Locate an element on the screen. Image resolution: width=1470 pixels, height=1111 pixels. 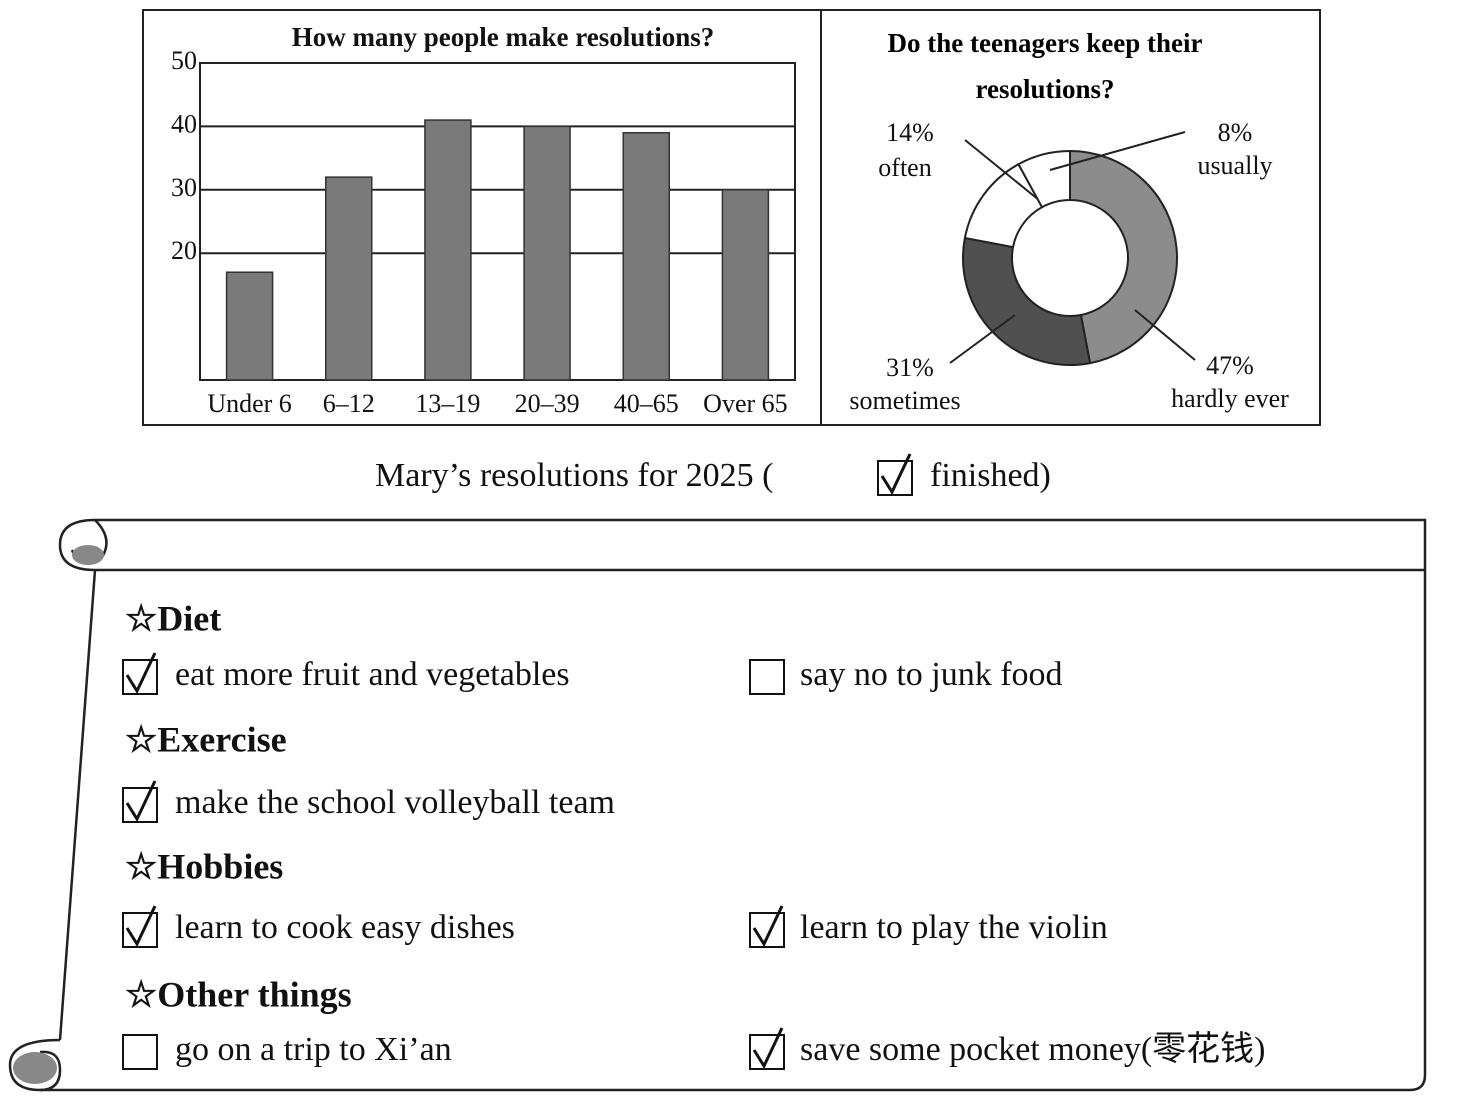
resolution-item: learn to play the violin is located at coordinates (954, 927).